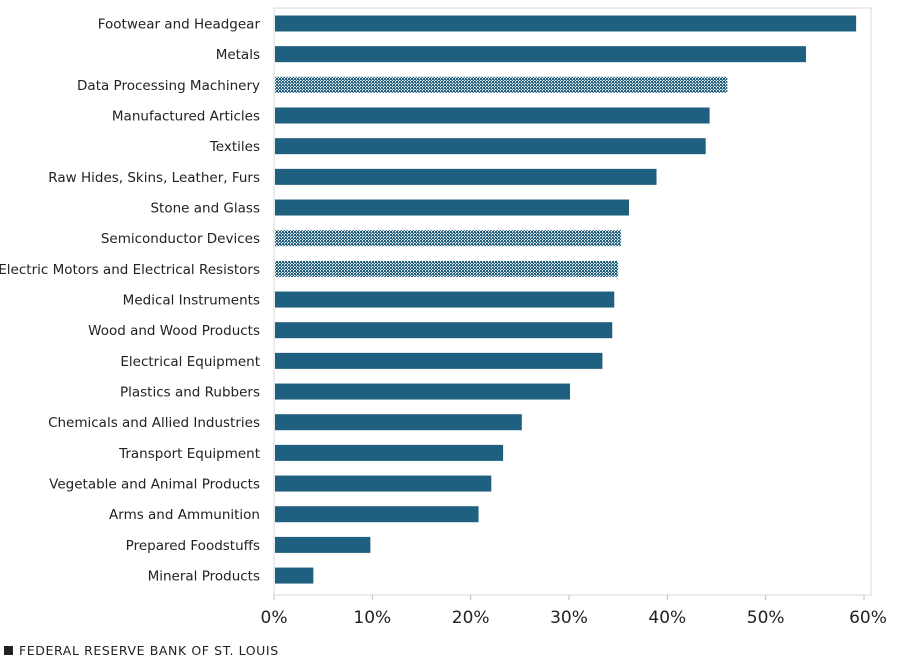 This screenshot has width=909, height=660. I want to click on category-label: Semiconductor Devices, so click(180, 239).